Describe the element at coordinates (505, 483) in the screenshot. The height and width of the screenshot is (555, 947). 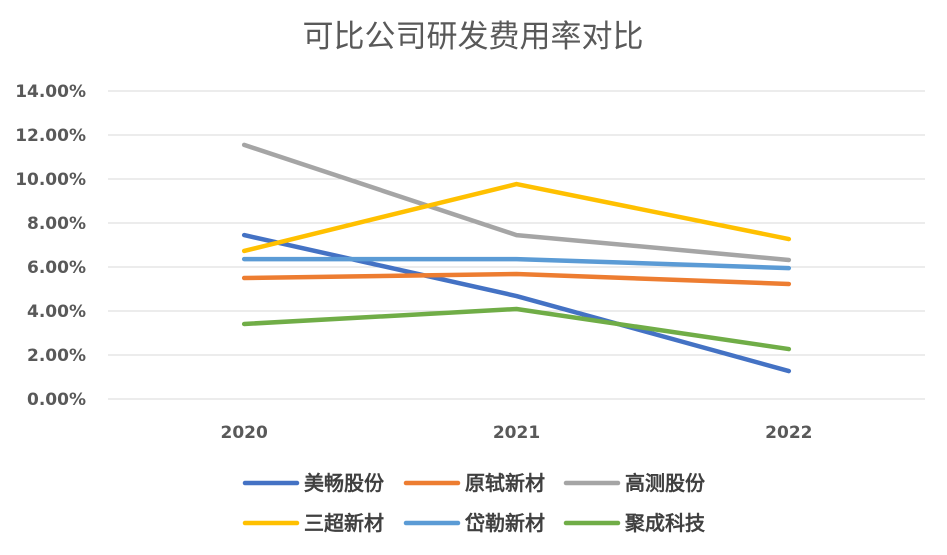
I see `legend-label: 原轼新材` at that location.